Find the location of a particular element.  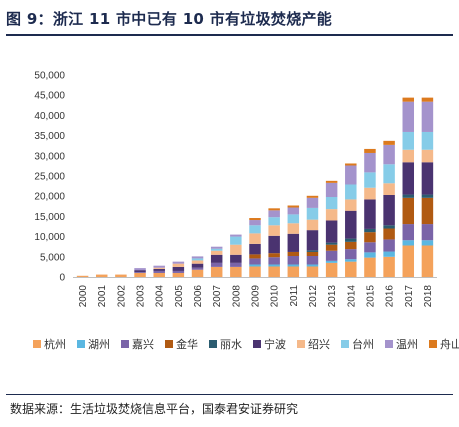

source-divider is located at coordinates (229, 394).